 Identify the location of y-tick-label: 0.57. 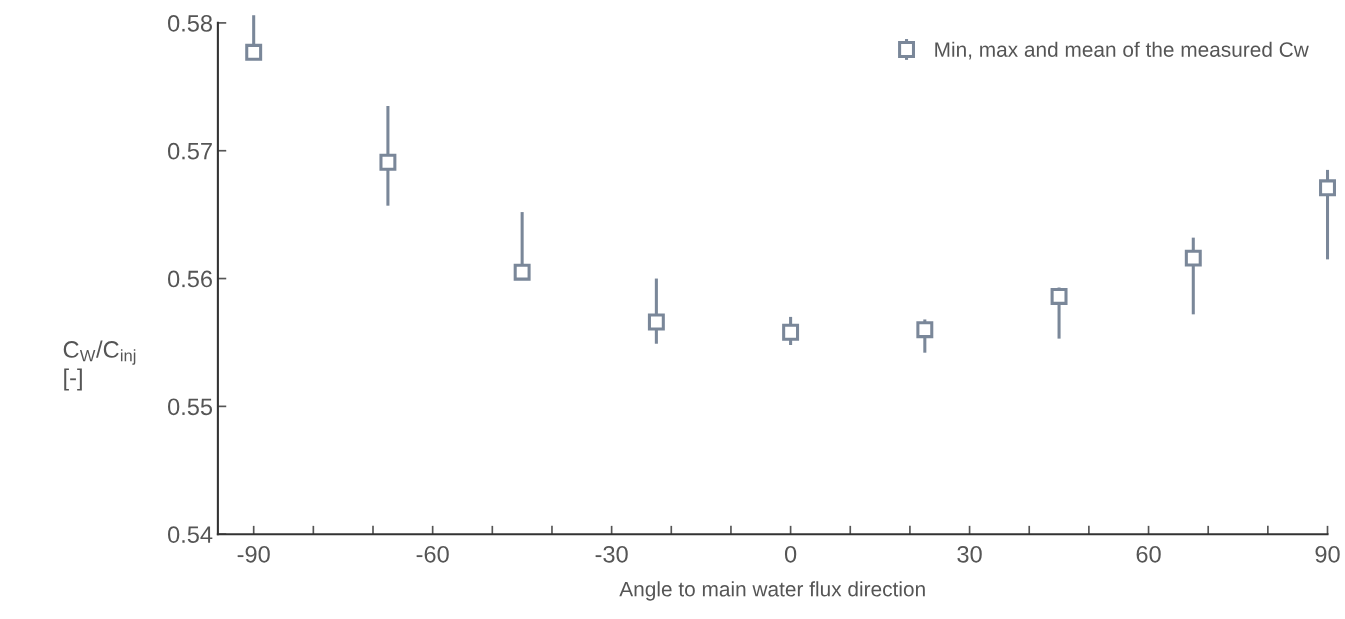
(190, 151).